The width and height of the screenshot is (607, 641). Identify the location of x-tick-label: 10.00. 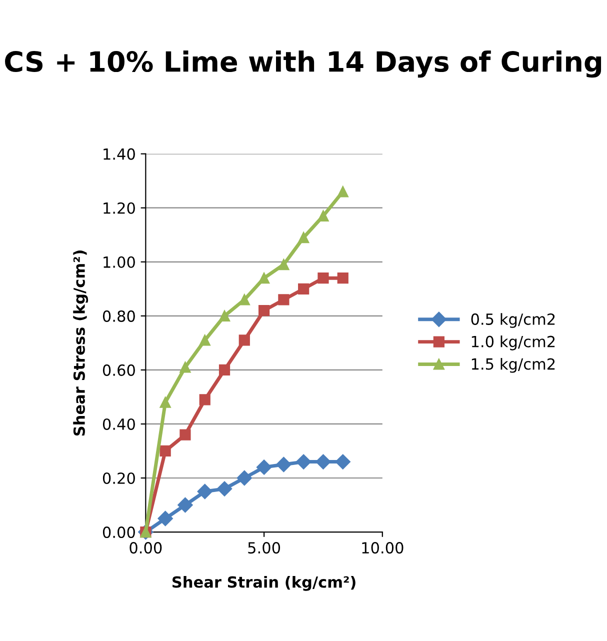
(383, 548).